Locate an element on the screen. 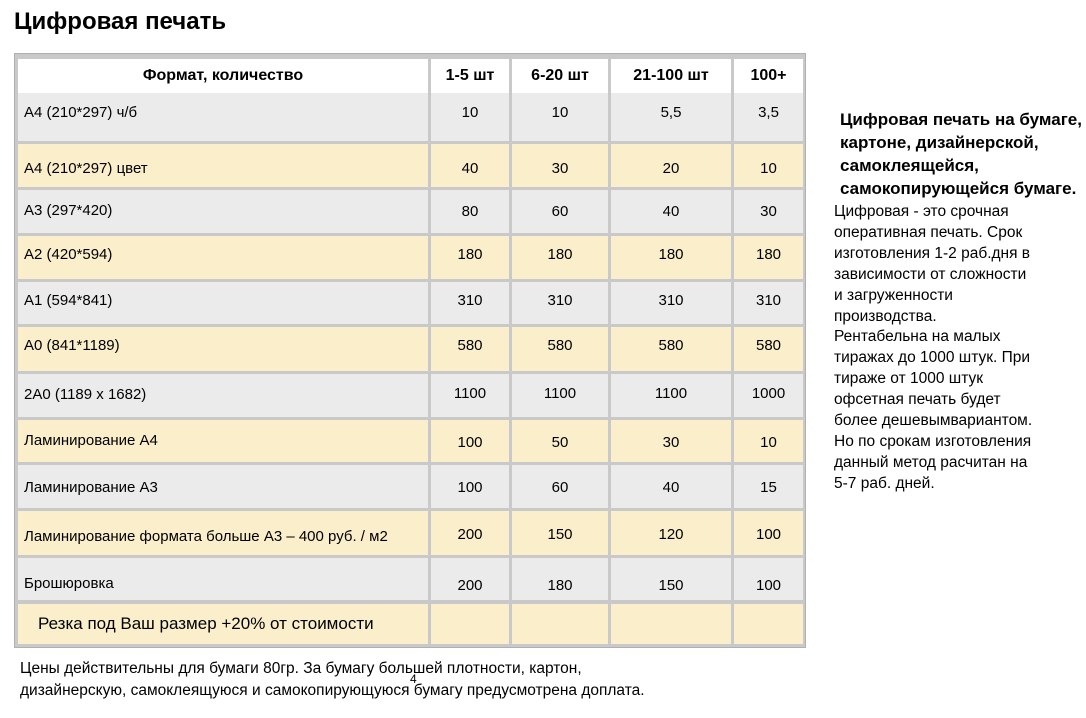 The image size is (1086, 718). row-label: А4 (210*297) цвет is located at coordinates (223, 165).